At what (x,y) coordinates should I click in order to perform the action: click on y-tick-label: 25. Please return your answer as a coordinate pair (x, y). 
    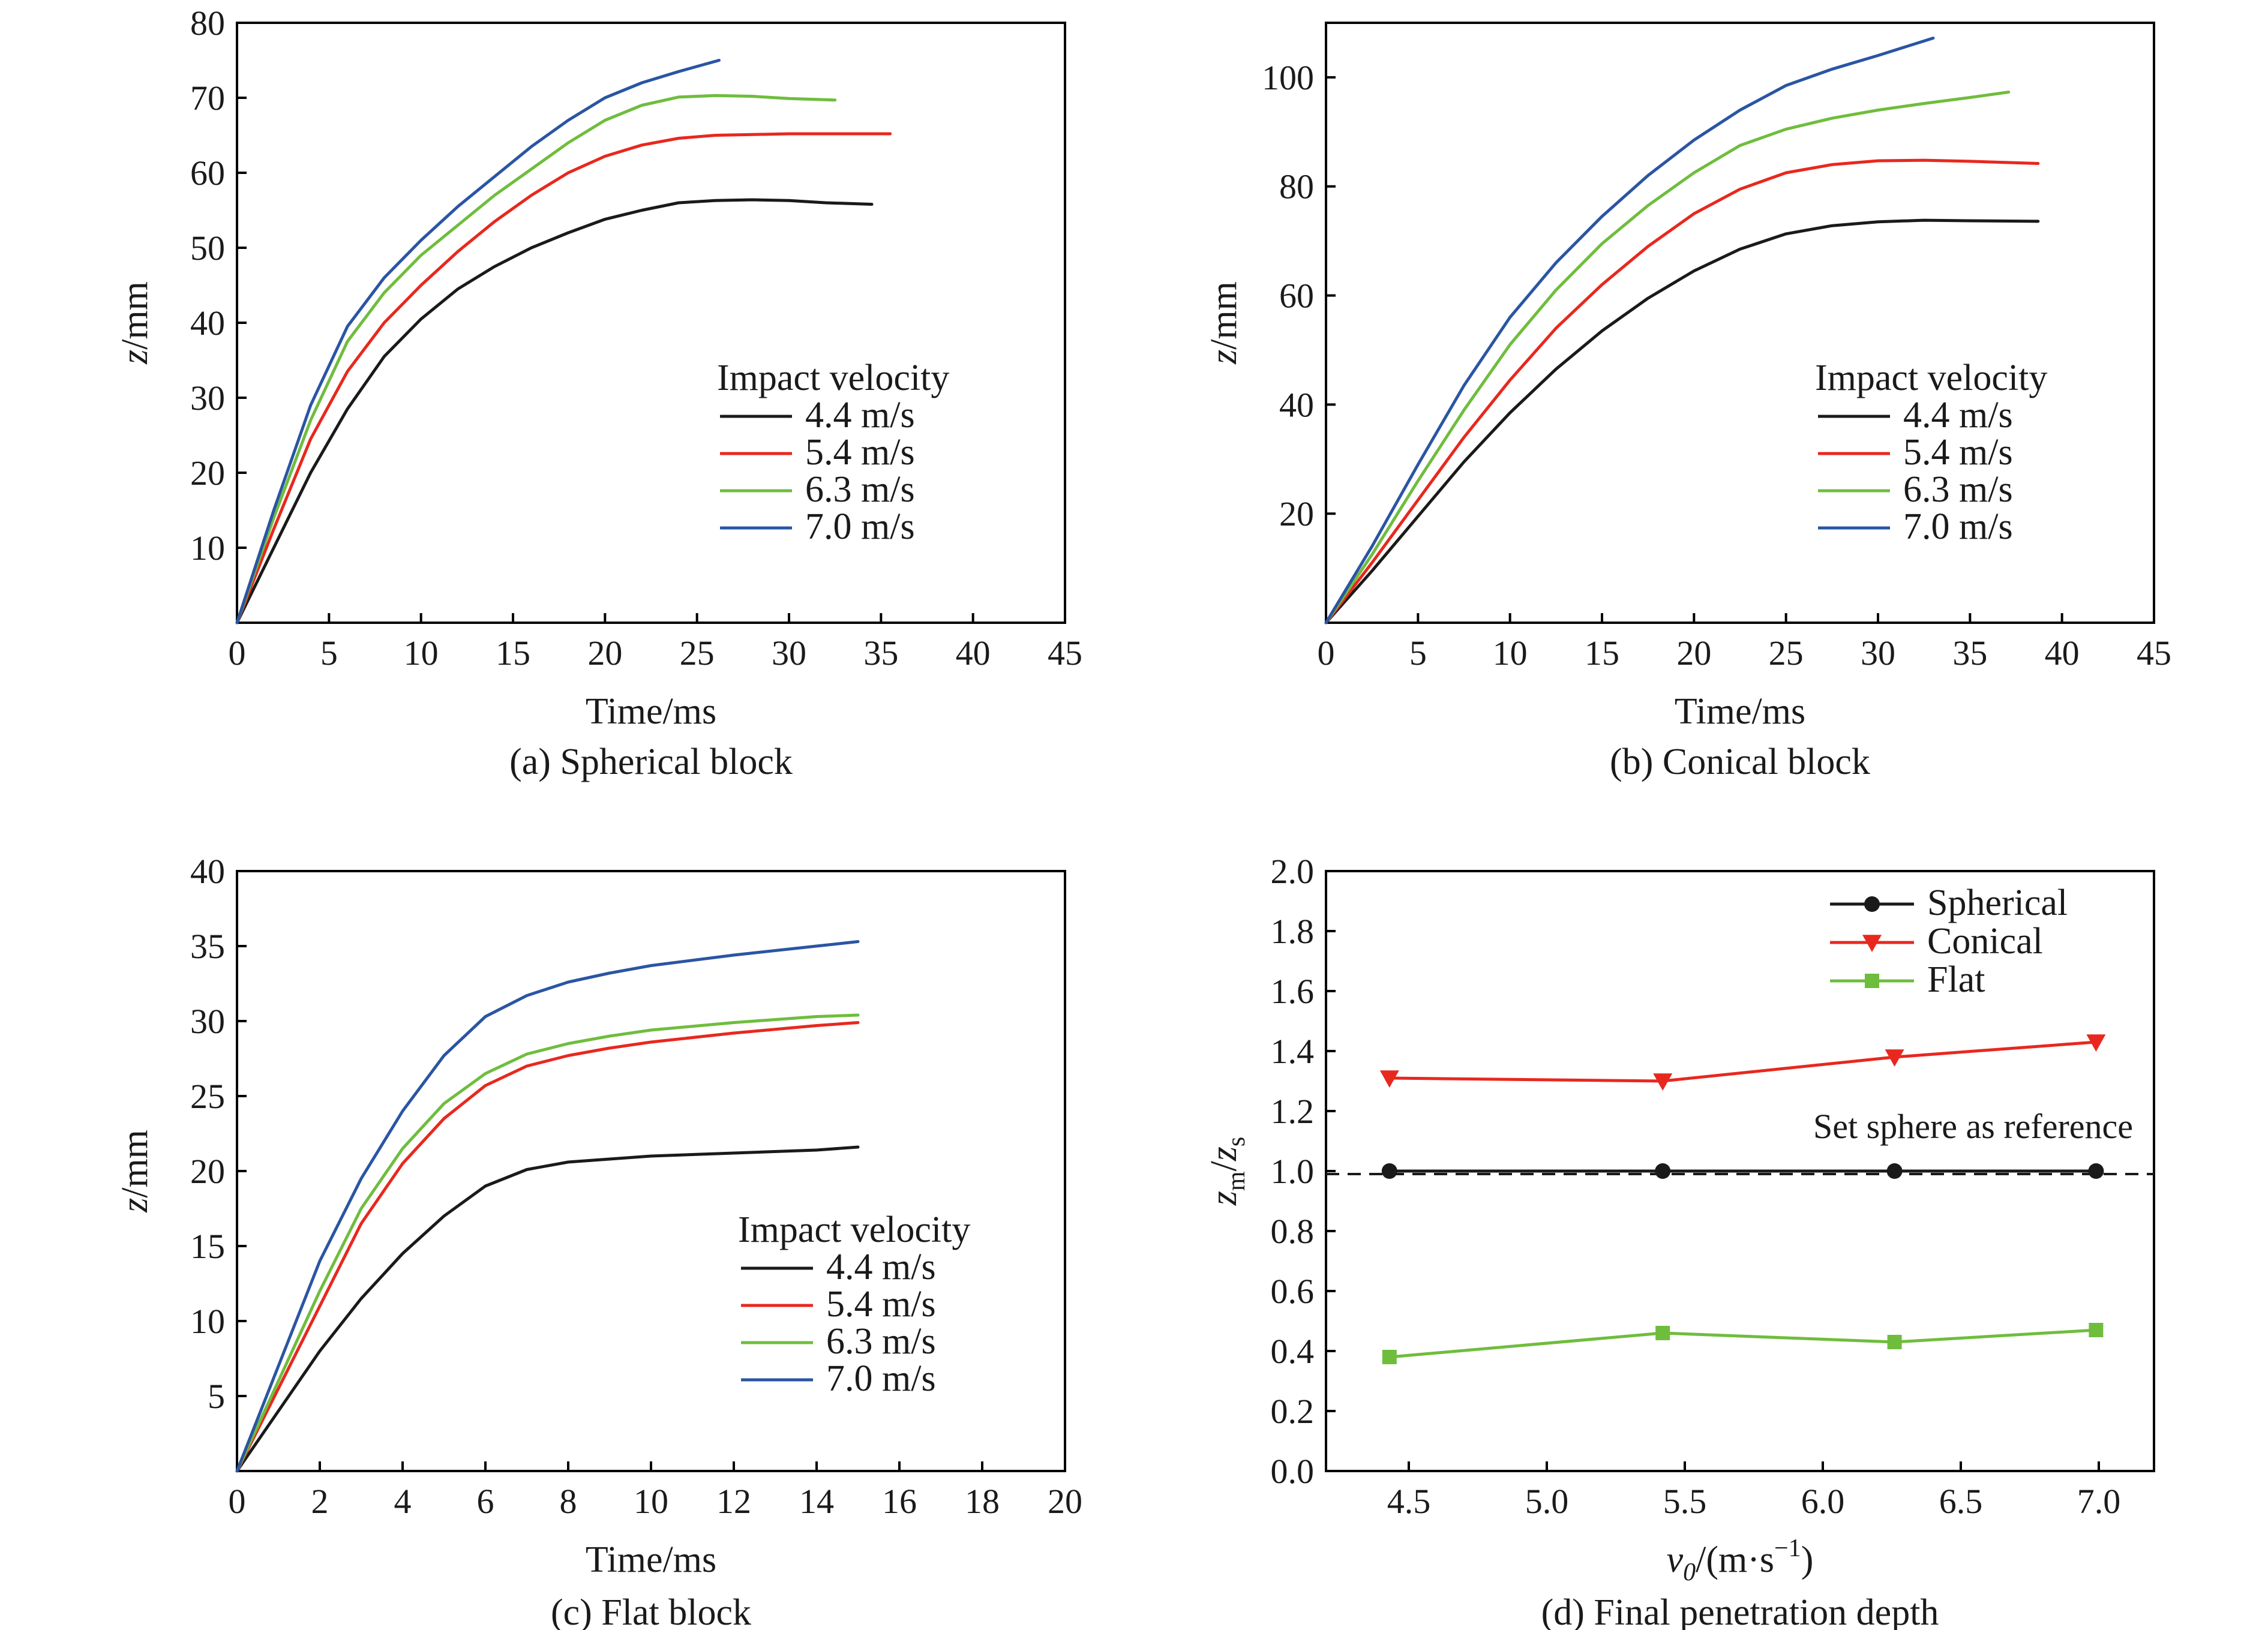
    Looking at the image, I should click on (208, 1096).